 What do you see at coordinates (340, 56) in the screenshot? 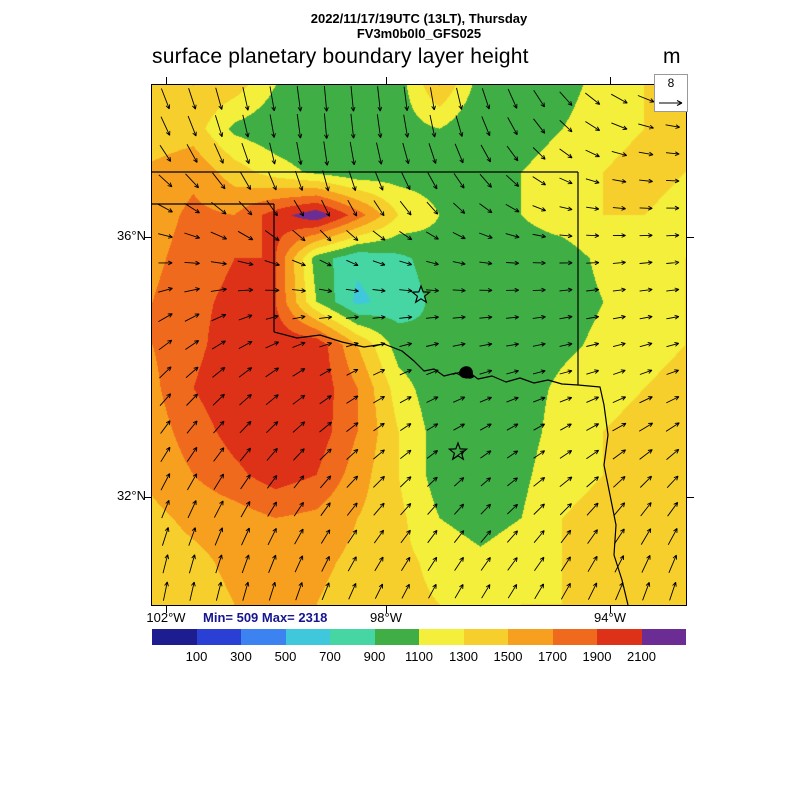
I see `chart-title: surface planetary boundary layer height` at bounding box center [340, 56].